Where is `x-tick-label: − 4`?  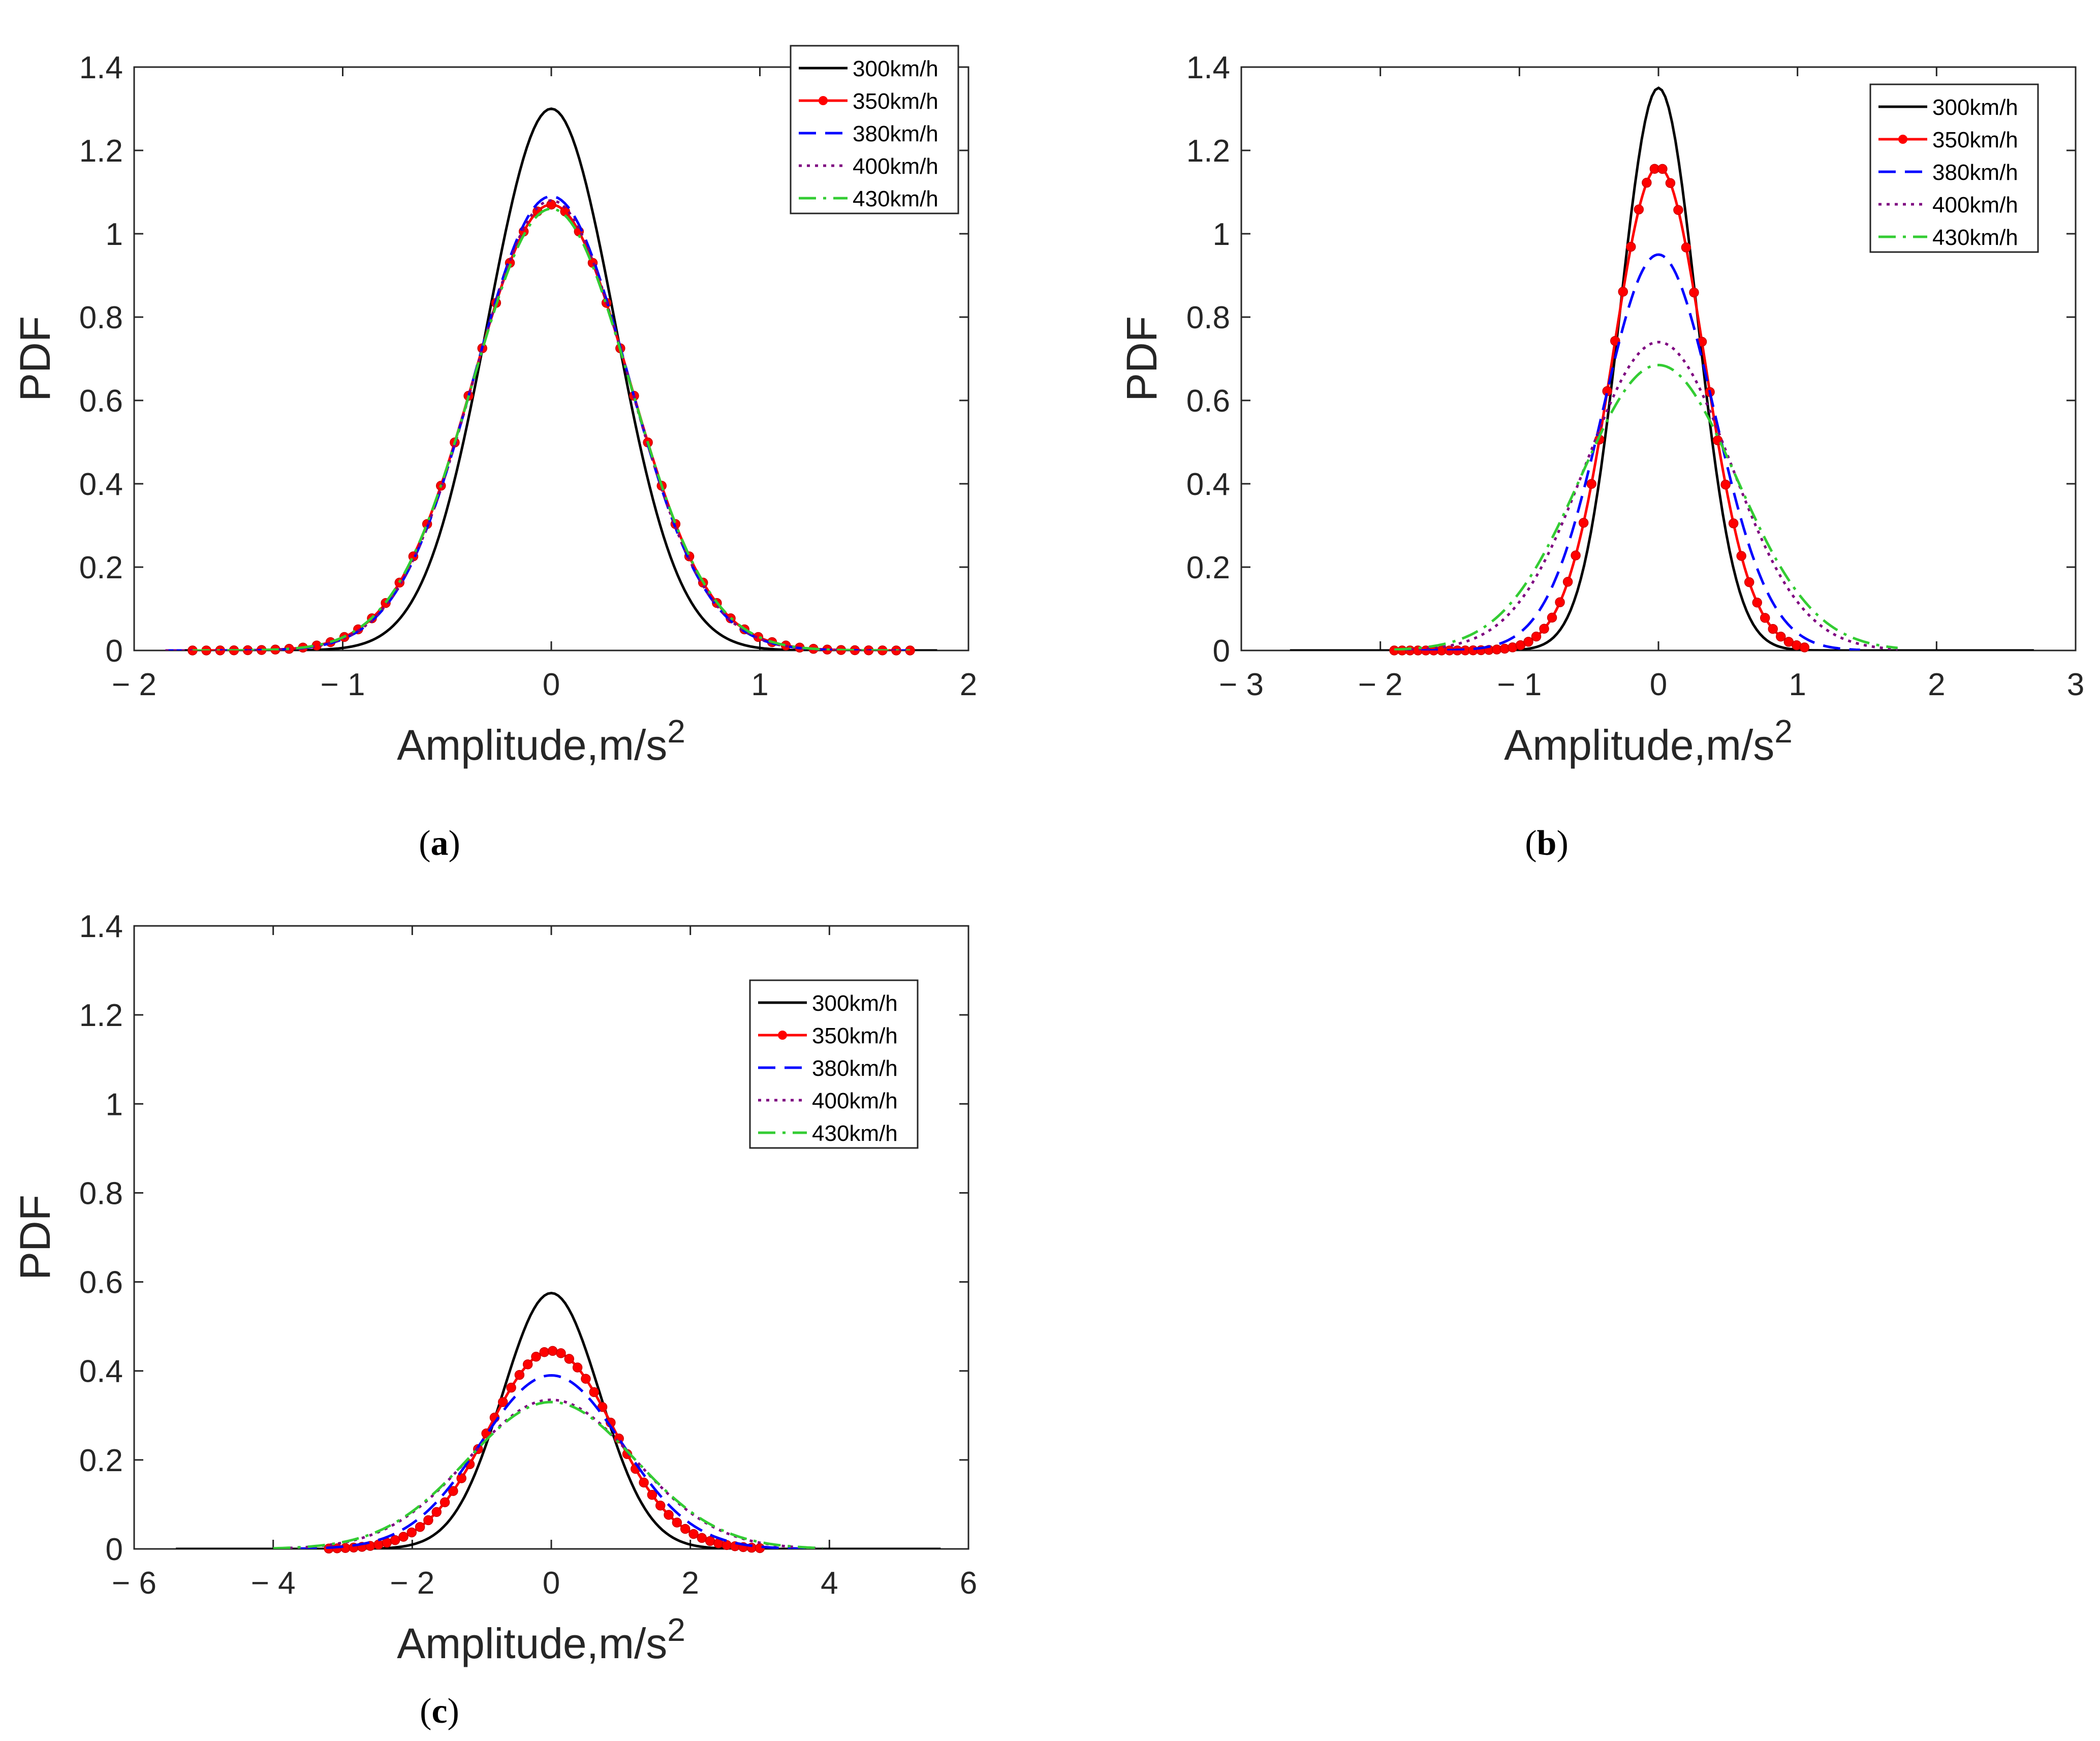 x-tick-label: − 4 is located at coordinates (274, 1583).